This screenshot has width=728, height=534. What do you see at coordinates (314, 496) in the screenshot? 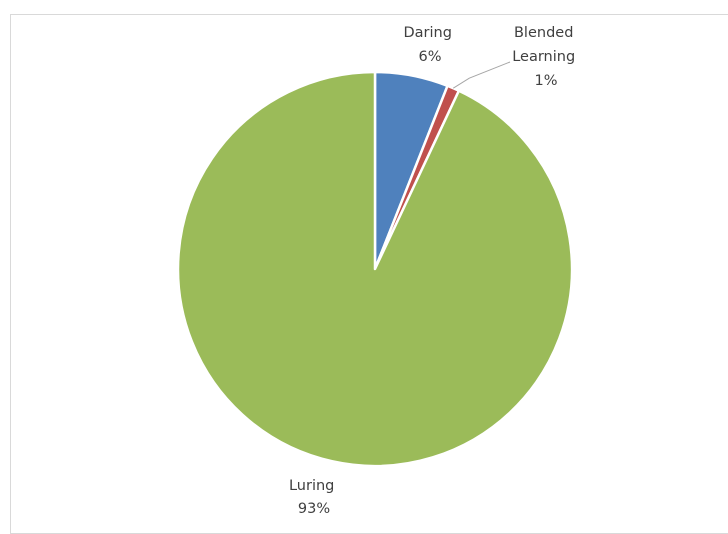
I see `slice-label-luring: Luring 93%` at bounding box center [314, 496].